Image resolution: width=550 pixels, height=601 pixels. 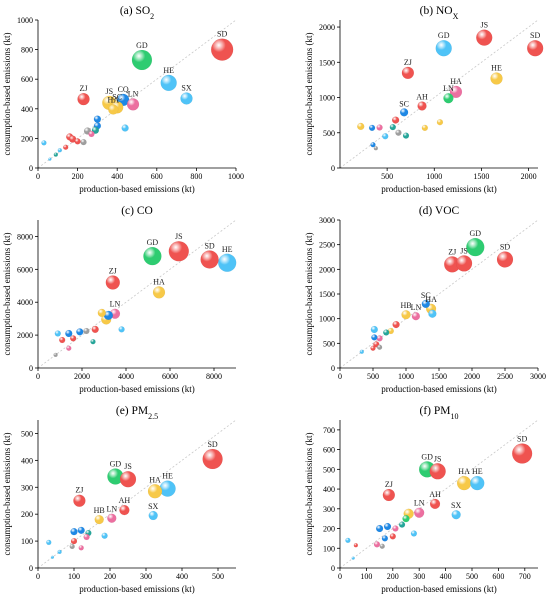 What do you see at coordinates (152, 16) in the screenshot?
I see `chart-title-subscript: 2` at bounding box center [152, 16].